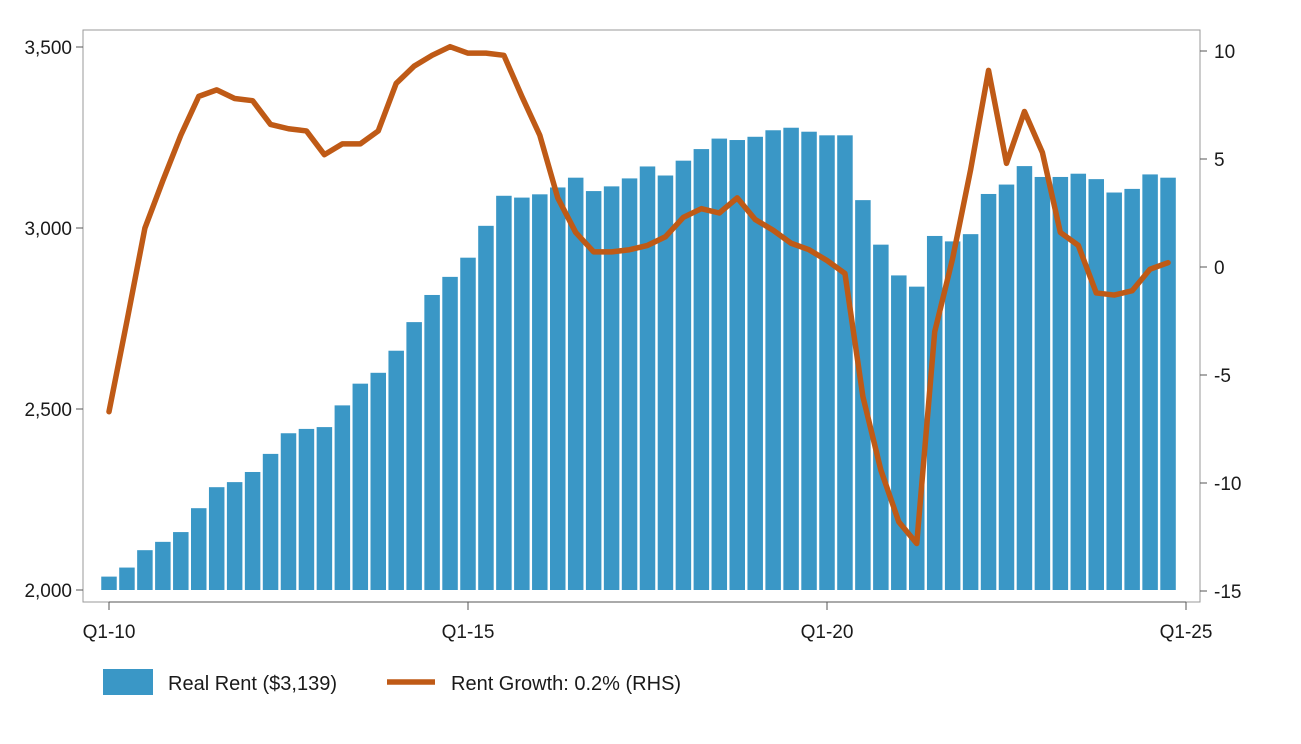 This screenshot has height=744, width=1301. What do you see at coordinates (48, 410) in the screenshot?
I see `left-tick-label: 2,500` at bounding box center [48, 410].